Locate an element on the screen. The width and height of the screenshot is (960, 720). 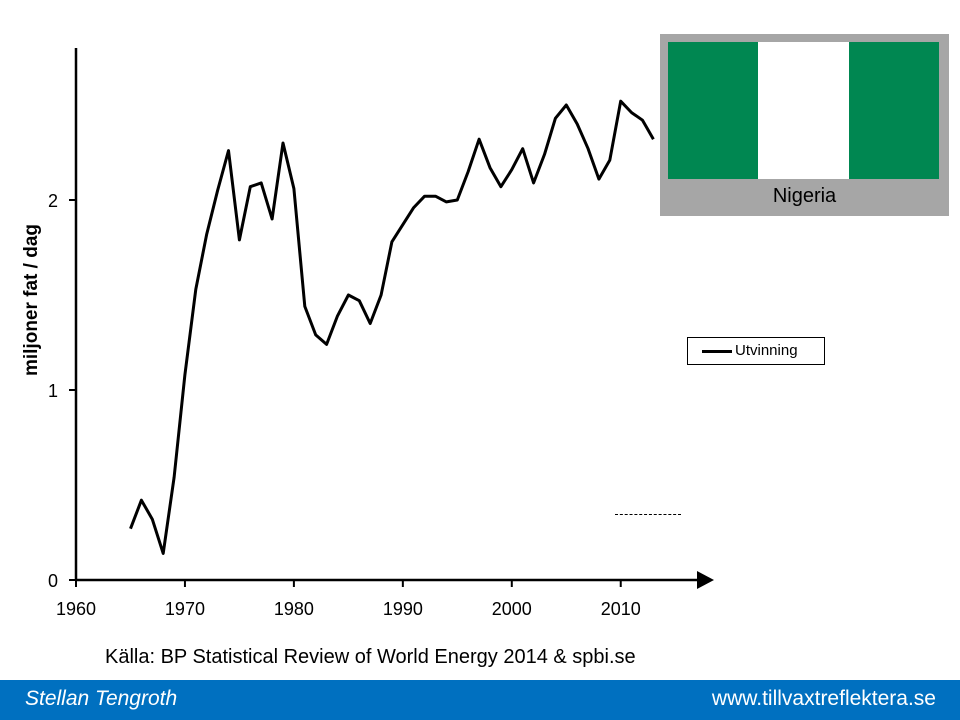
chart-legend: Utvinning is located at coordinates (756, 351).